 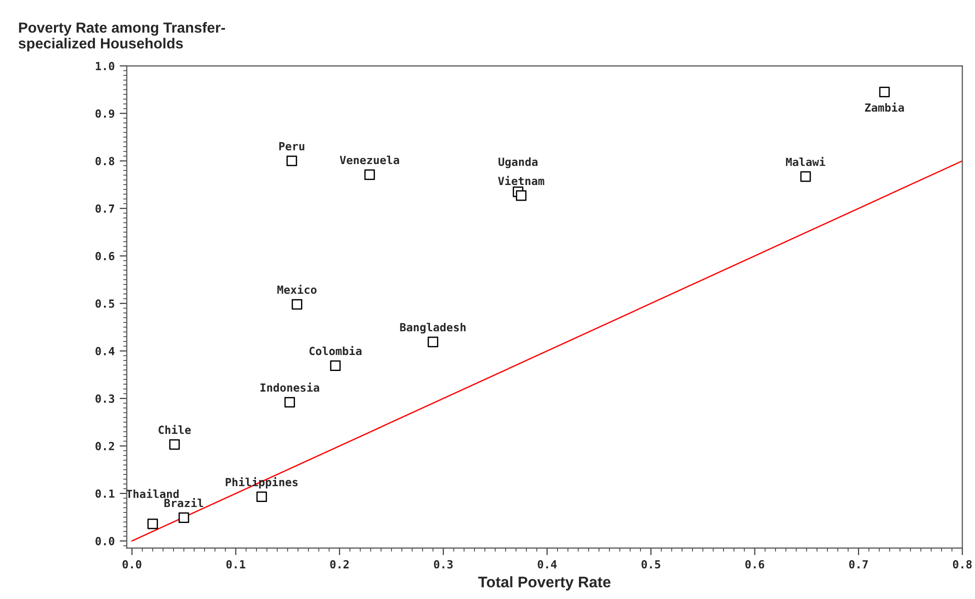 I want to click on annotation: Indonesia, so click(x=290, y=387).